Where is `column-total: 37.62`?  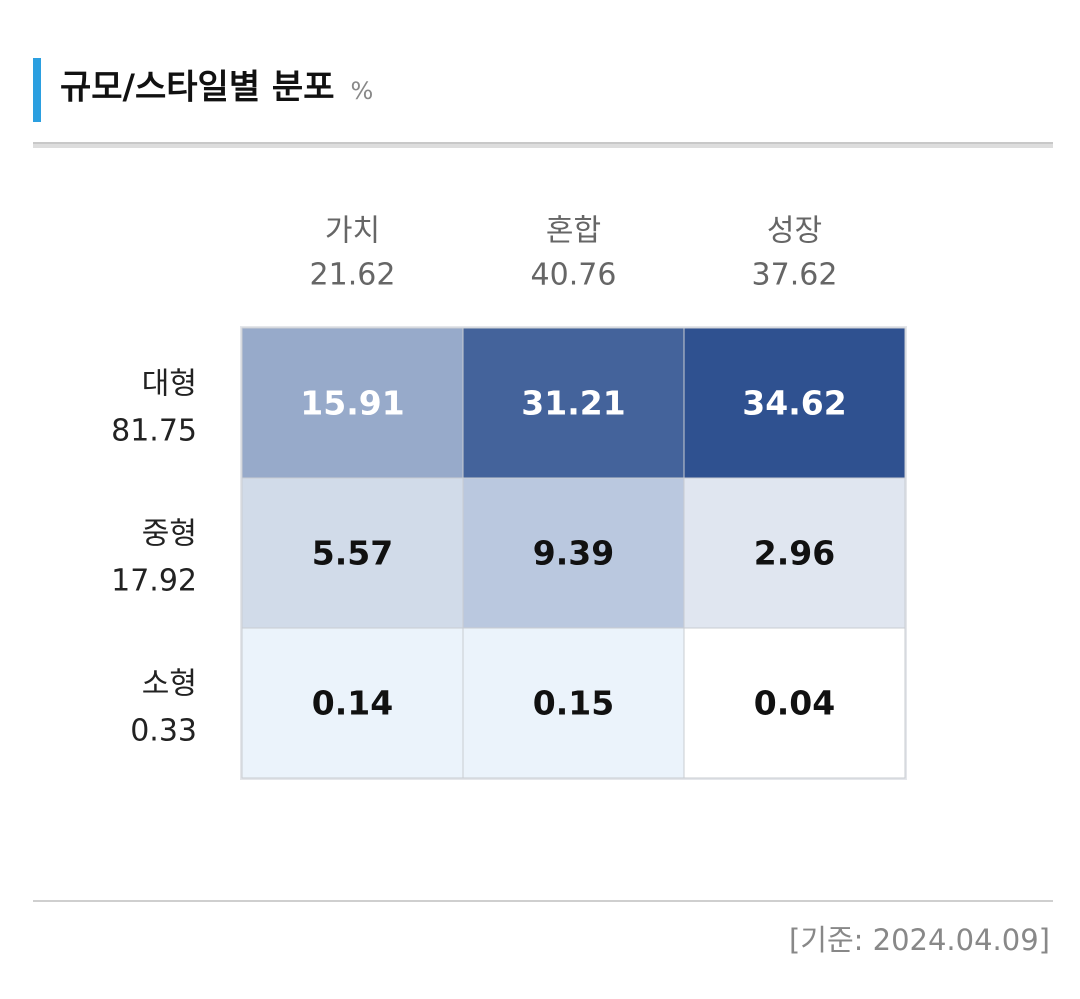
column-total: 37.62 is located at coordinates (795, 275).